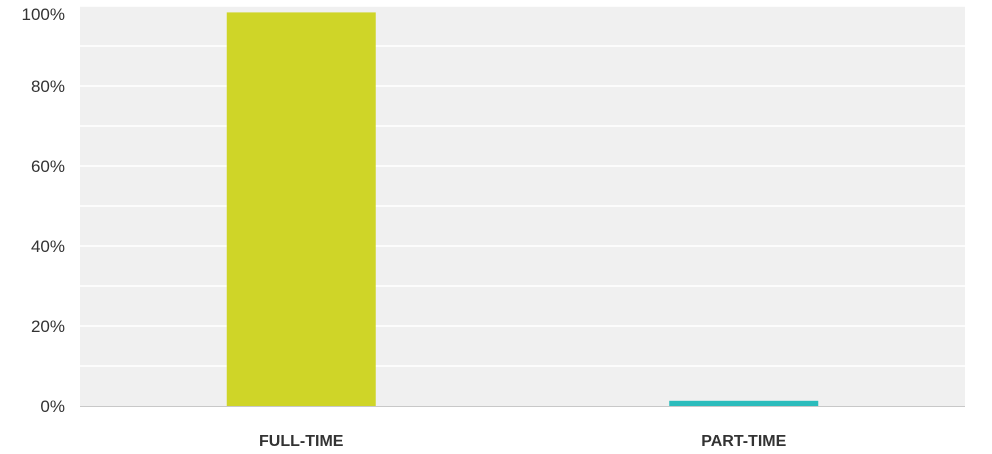 The height and width of the screenshot is (454, 992). Describe the element at coordinates (743, 441) in the screenshot. I see `x-tick-label: PART-TIME` at that location.